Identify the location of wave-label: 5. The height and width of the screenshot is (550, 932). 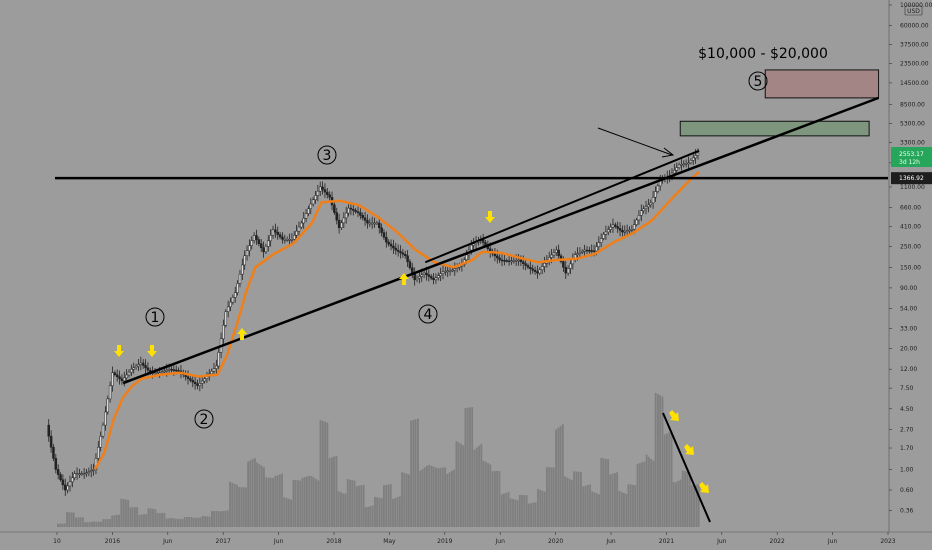
(758, 82).